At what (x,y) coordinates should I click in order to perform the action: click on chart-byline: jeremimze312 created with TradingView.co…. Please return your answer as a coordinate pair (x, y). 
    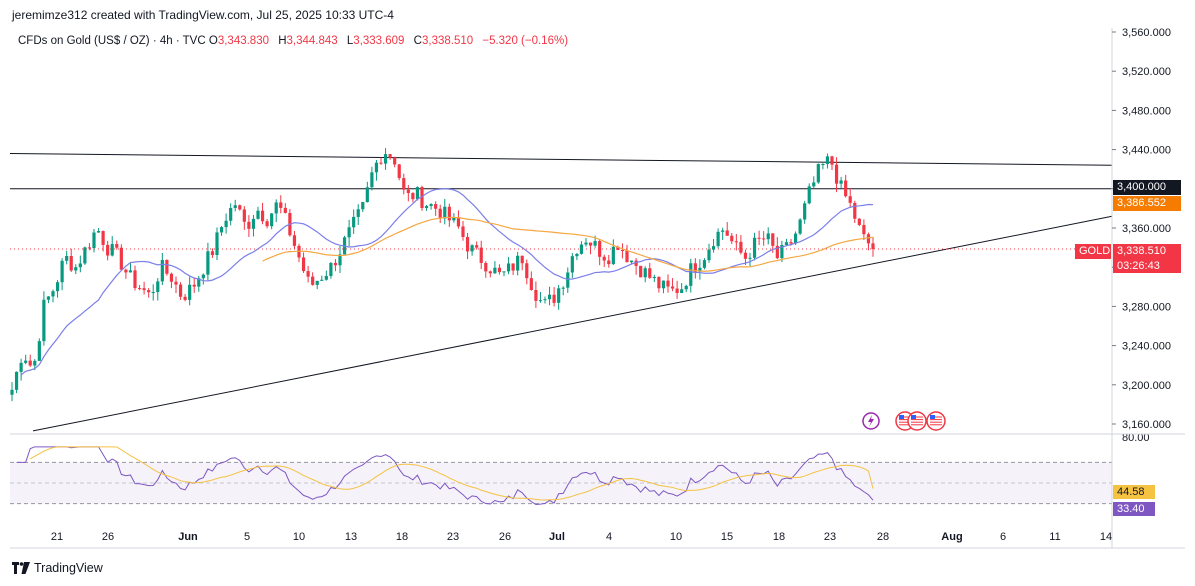
    Looking at the image, I should click on (203, 15).